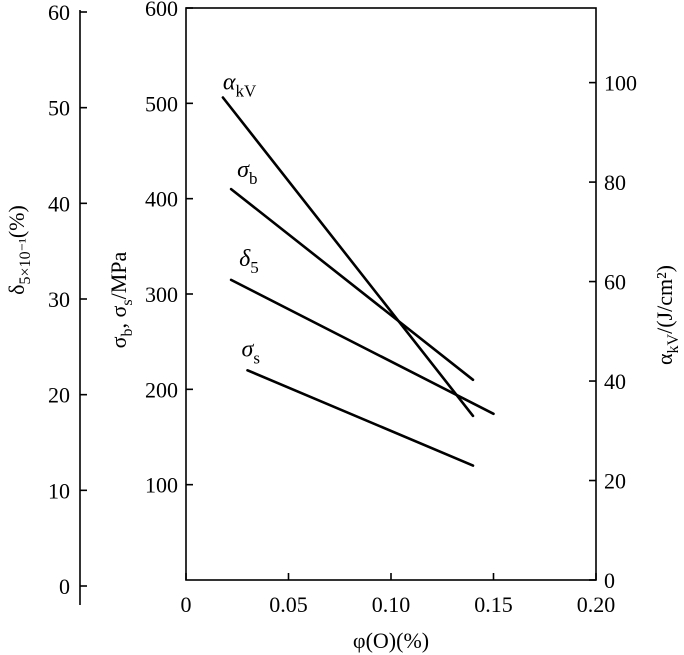 This screenshot has height=655, width=684. Describe the element at coordinates (362, 347) in the screenshot. I see `series-line-δ5` at that location.